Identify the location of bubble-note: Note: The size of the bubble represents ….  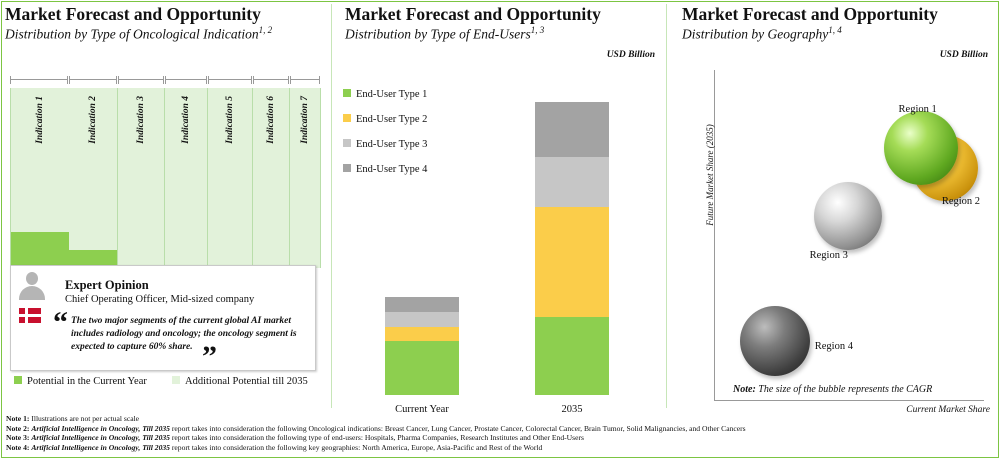
(833, 389).